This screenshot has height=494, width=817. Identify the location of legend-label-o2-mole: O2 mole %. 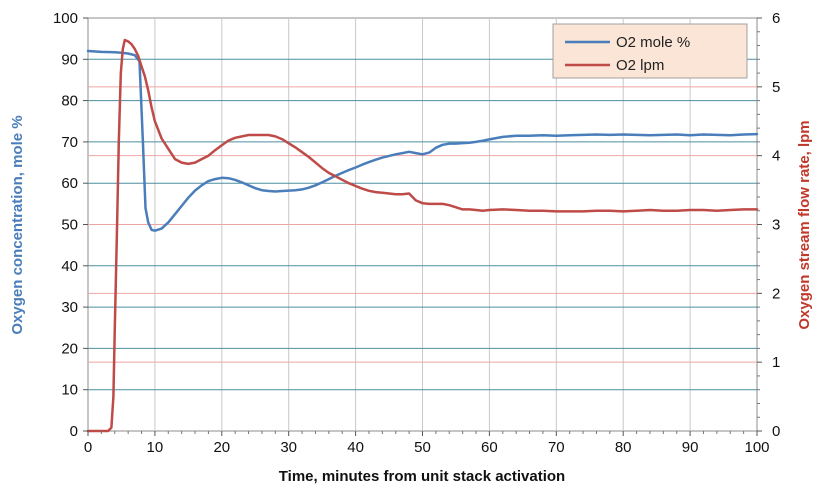
(653, 42).